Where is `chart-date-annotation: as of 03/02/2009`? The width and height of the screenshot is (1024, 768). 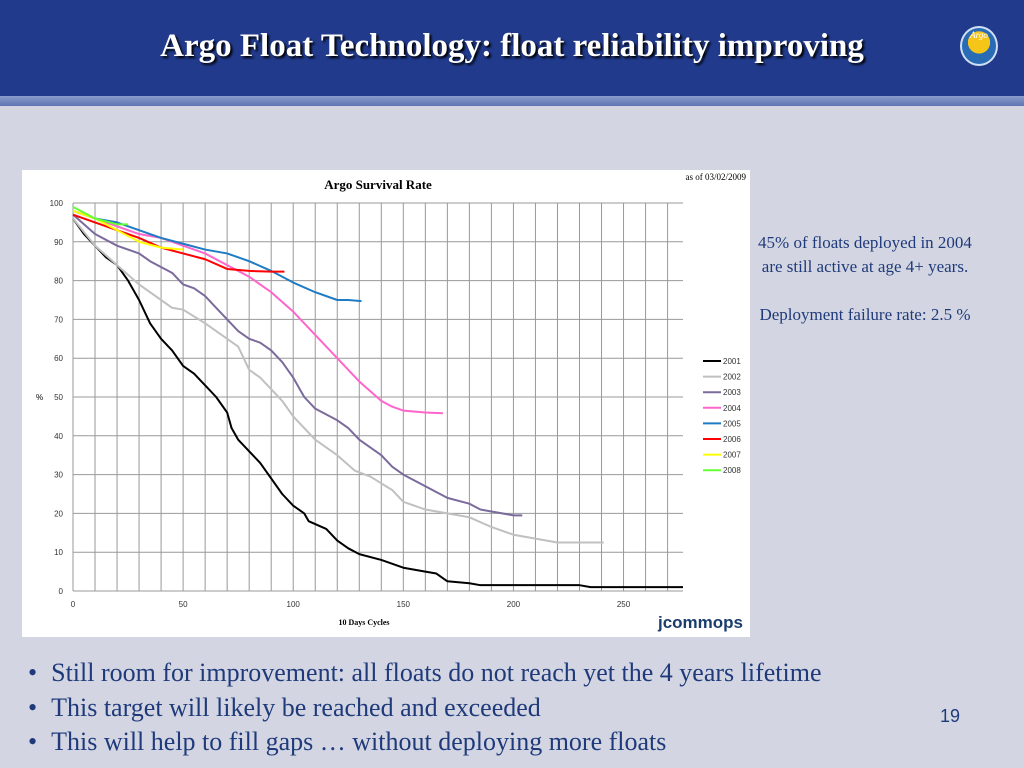 chart-date-annotation: as of 03/02/2009 is located at coordinates (716, 177).